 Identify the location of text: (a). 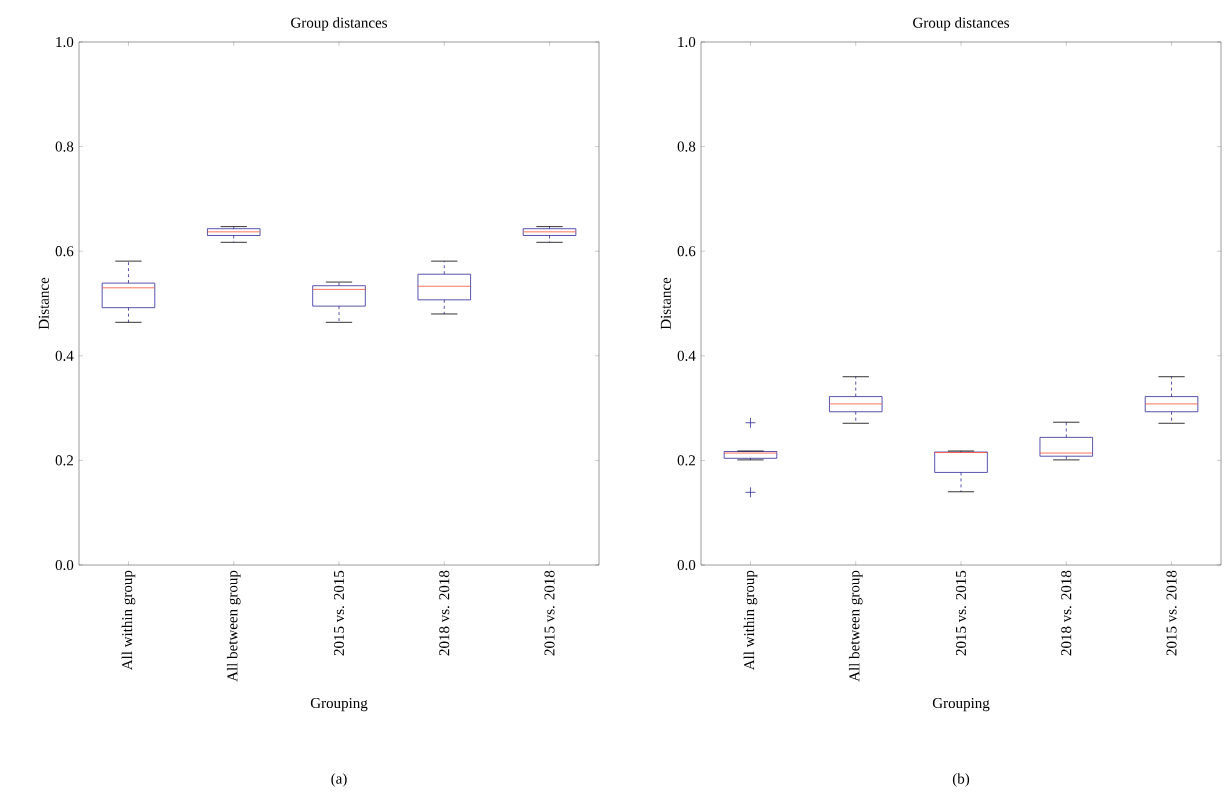
(339, 780).